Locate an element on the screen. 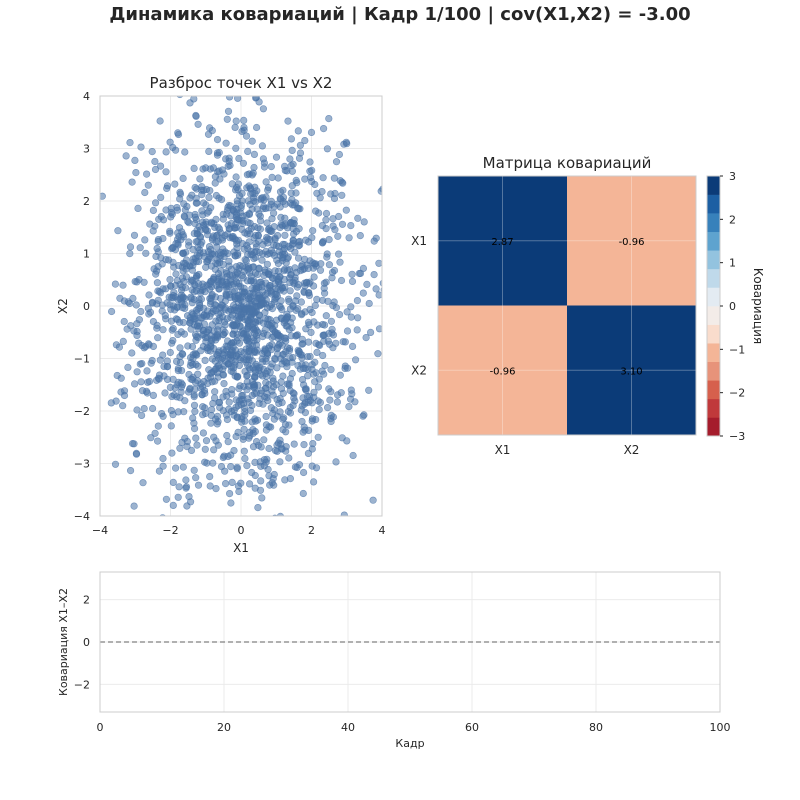  colorbar-label: Ковариация is located at coordinates (758, 306).